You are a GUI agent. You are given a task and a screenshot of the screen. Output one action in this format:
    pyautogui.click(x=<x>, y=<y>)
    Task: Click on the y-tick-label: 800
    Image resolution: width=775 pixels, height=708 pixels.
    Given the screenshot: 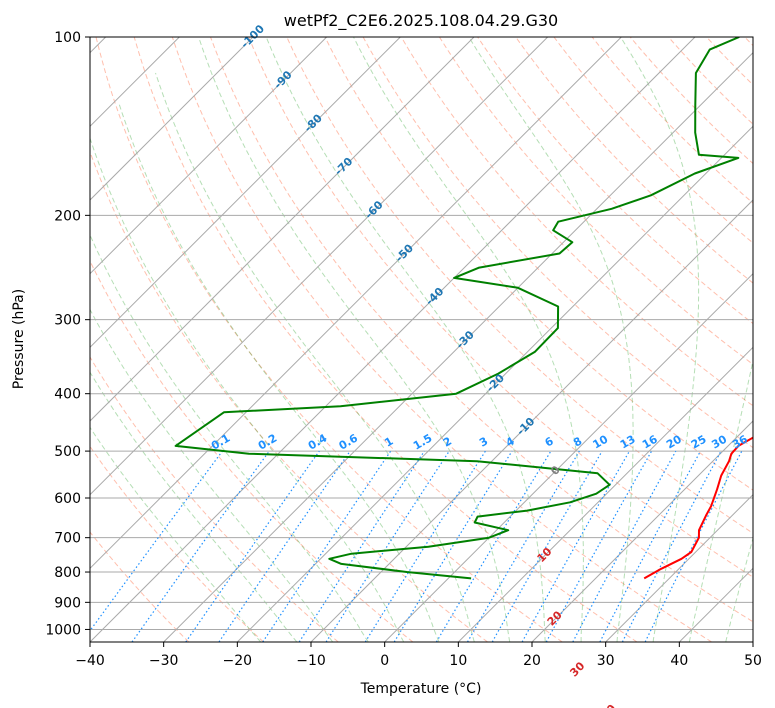 What is the action you would take?
    pyautogui.click(x=67, y=573)
    